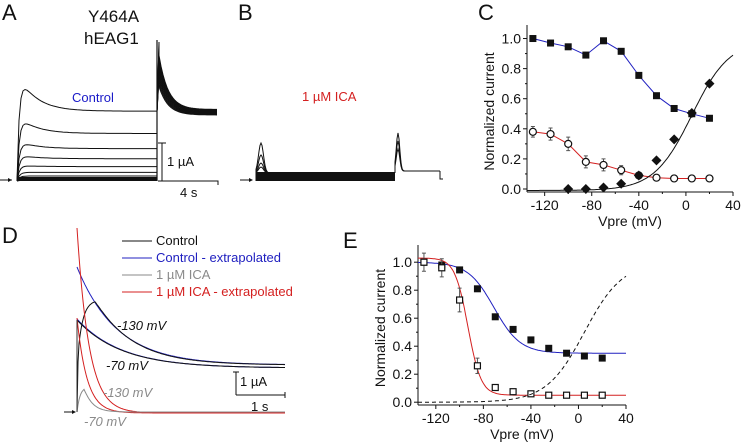  Describe the element at coordinates (733, 205) in the screenshot. I see `x-tick-label: 40` at that location.